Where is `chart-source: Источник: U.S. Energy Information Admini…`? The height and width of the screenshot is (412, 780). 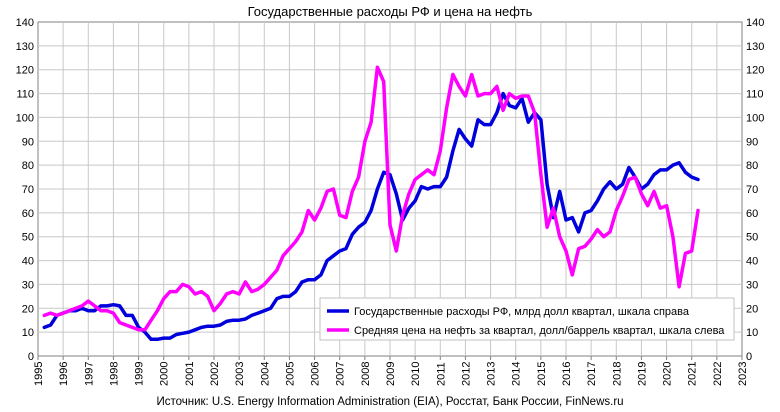 chart-source: Источник: U.S. Energy Information Admini… is located at coordinates (389, 402).